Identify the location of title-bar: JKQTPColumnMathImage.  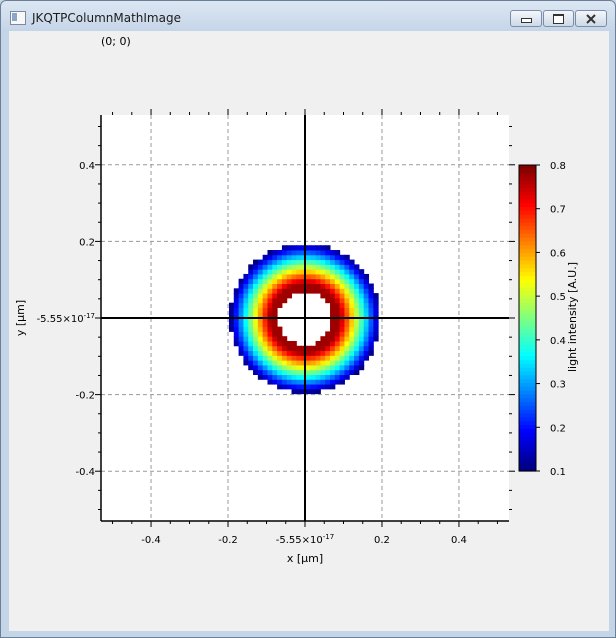
(308, 16).